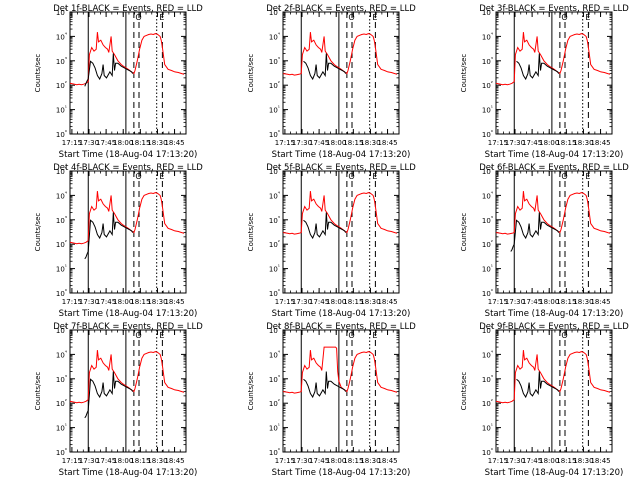 The image size is (640, 484). Describe the element at coordinates (554, 327) in the screenshot. I see `chart-title: Det 9f-BLACK = Events, RED = LLD` at that location.